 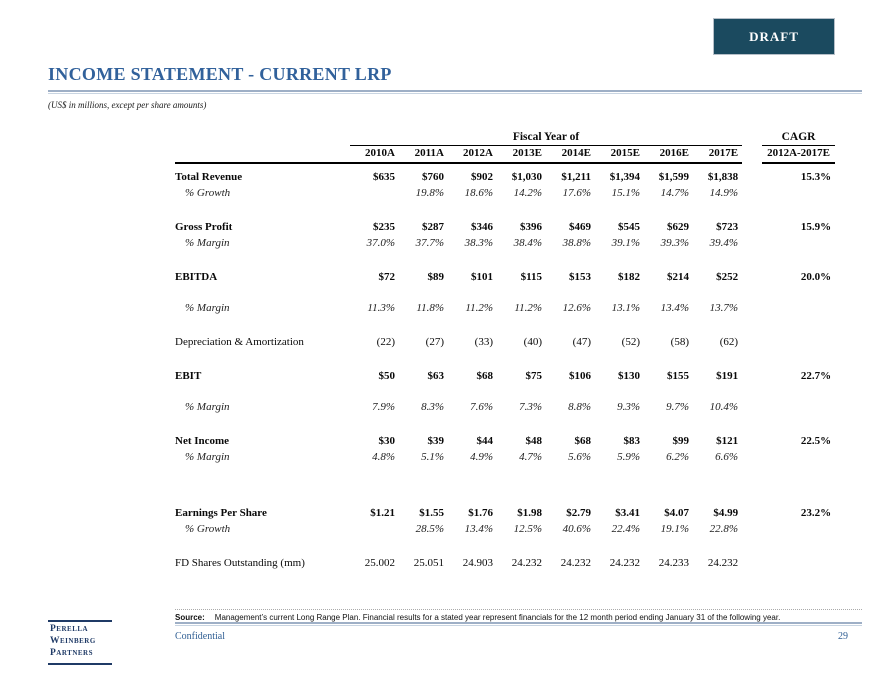 I want to click on value-cell: 39.3%, so click(x=674, y=243).